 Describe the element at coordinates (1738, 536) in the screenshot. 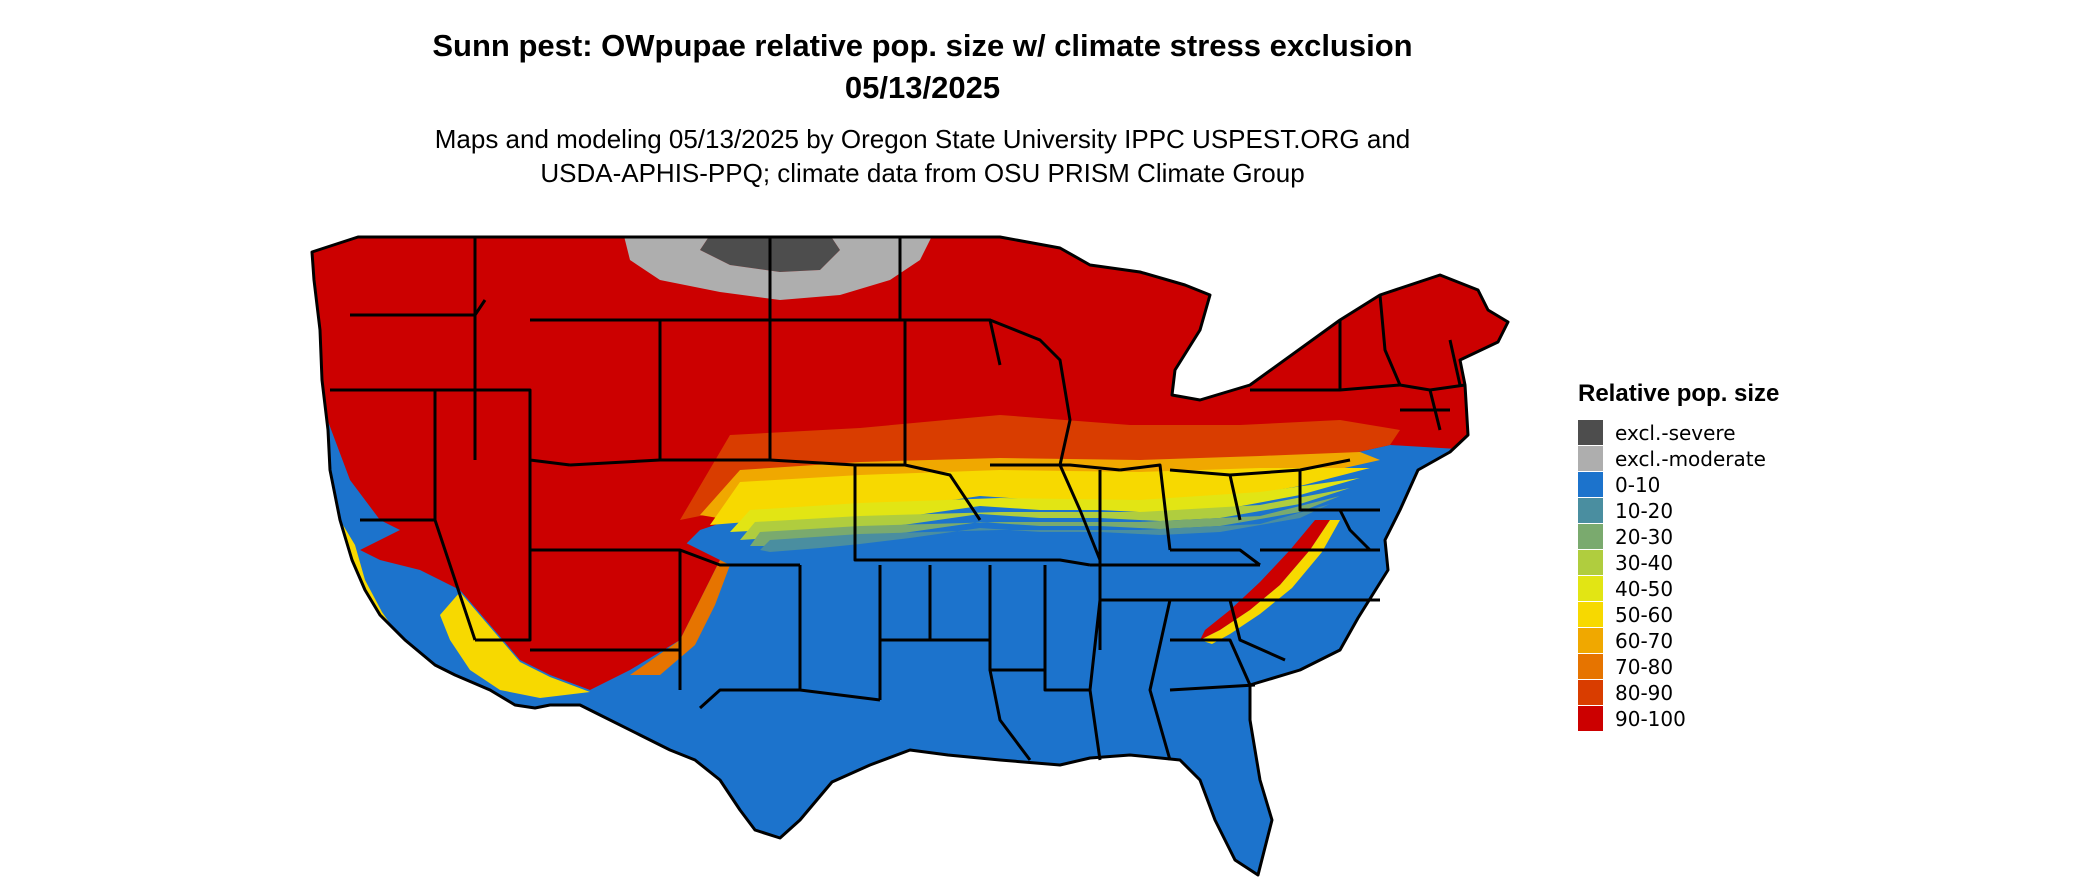

I see `legend-item-20-30: 20-30` at that location.